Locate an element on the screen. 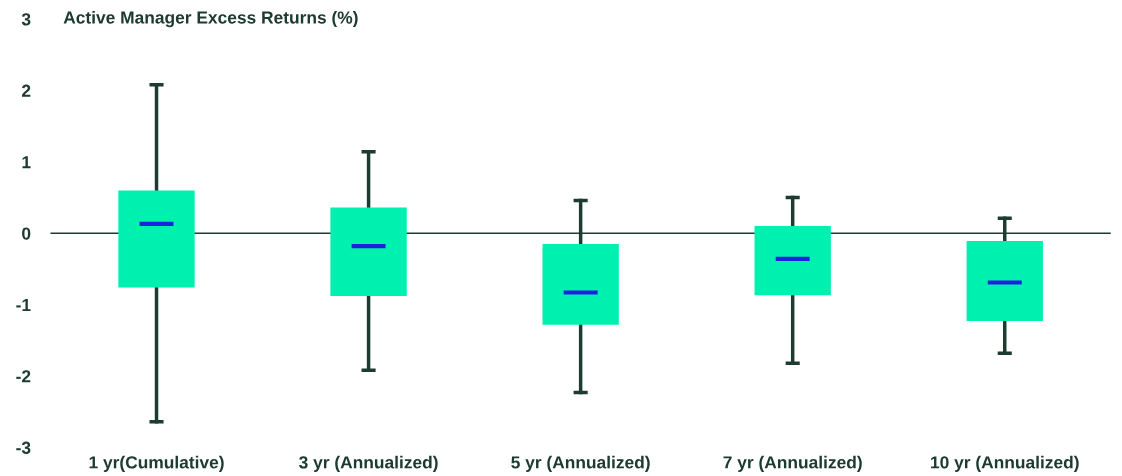 The image size is (1122, 476). x-tick-label: 7 yr (Annualized) is located at coordinates (792, 463).